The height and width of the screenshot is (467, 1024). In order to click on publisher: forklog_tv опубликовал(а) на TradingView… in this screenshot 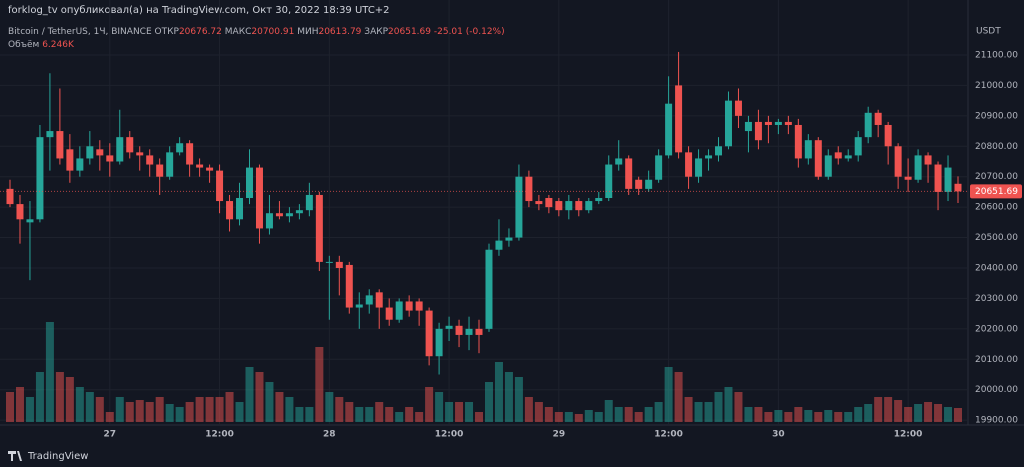, I will do `click(199, 10)`.